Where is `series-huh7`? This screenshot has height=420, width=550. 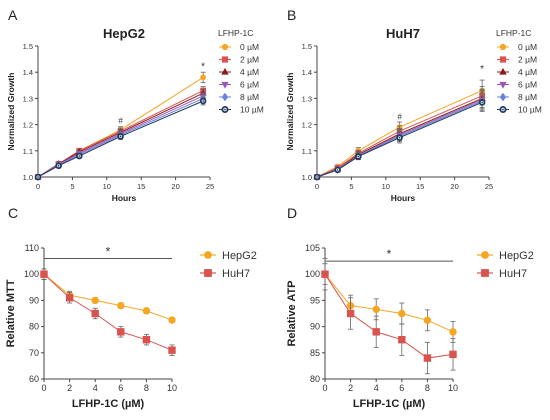
series-huh7 is located at coordinates (108, 312).